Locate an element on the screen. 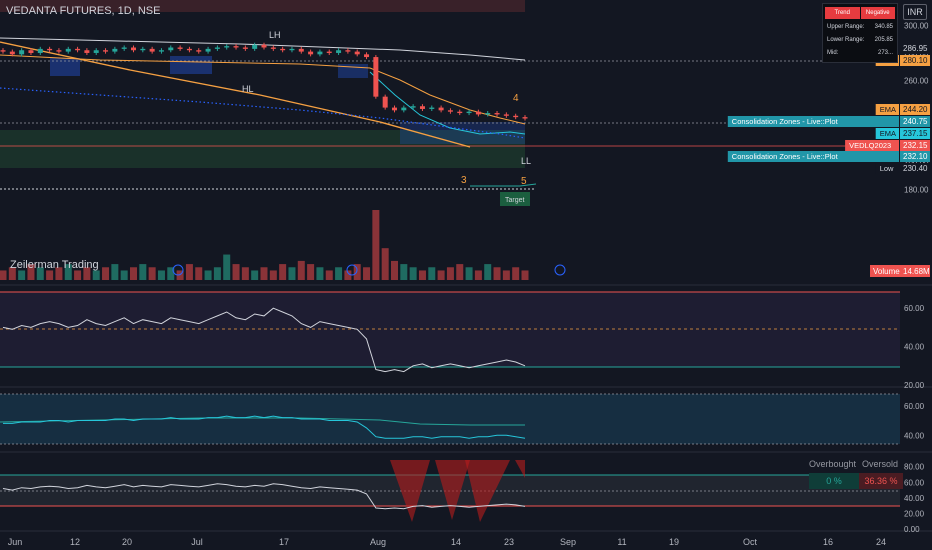 This screenshot has width=932, height=550. rsi-background is located at coordinates (450, 329).